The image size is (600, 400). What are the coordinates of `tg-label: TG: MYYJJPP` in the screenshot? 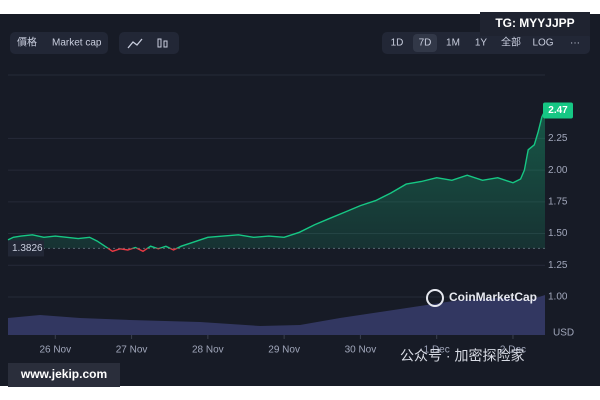 It's located at (534, 23).